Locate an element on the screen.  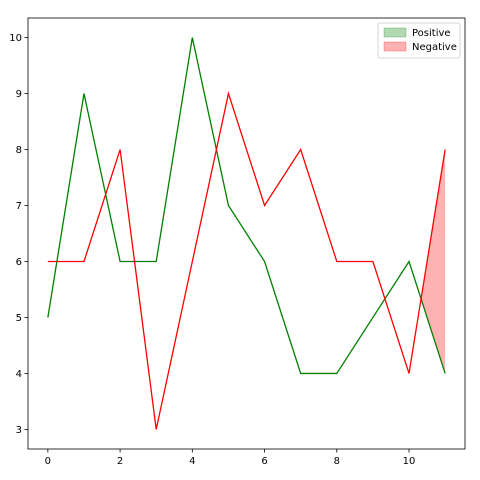
y-tick-label: 8 is located at coordinates (19, 150).